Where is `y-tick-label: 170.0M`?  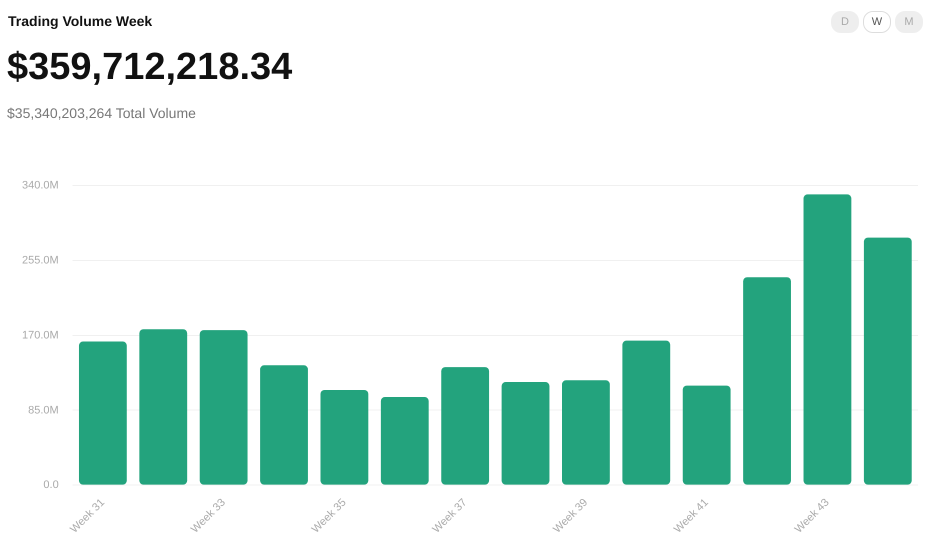
y-tick-label: 170.0M is located at coordinates (40, 335).